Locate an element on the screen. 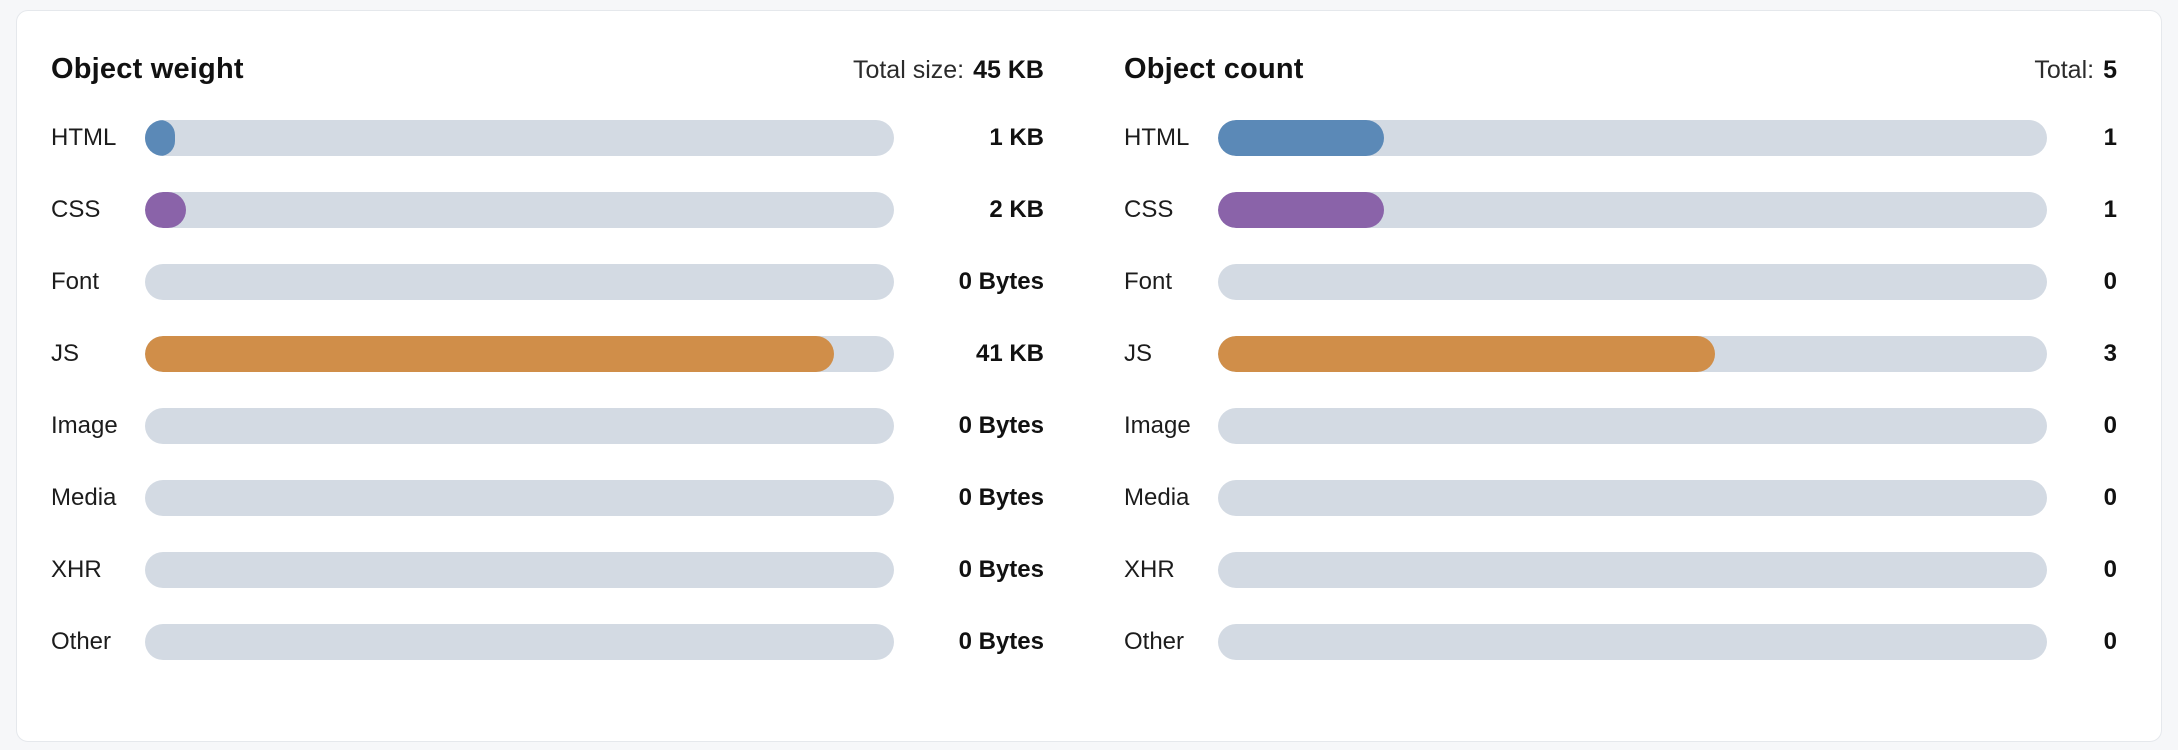 This screenshot has width=2178, height=750. chart-row: Font 0 Bytes is located at coordinates (547, 282).